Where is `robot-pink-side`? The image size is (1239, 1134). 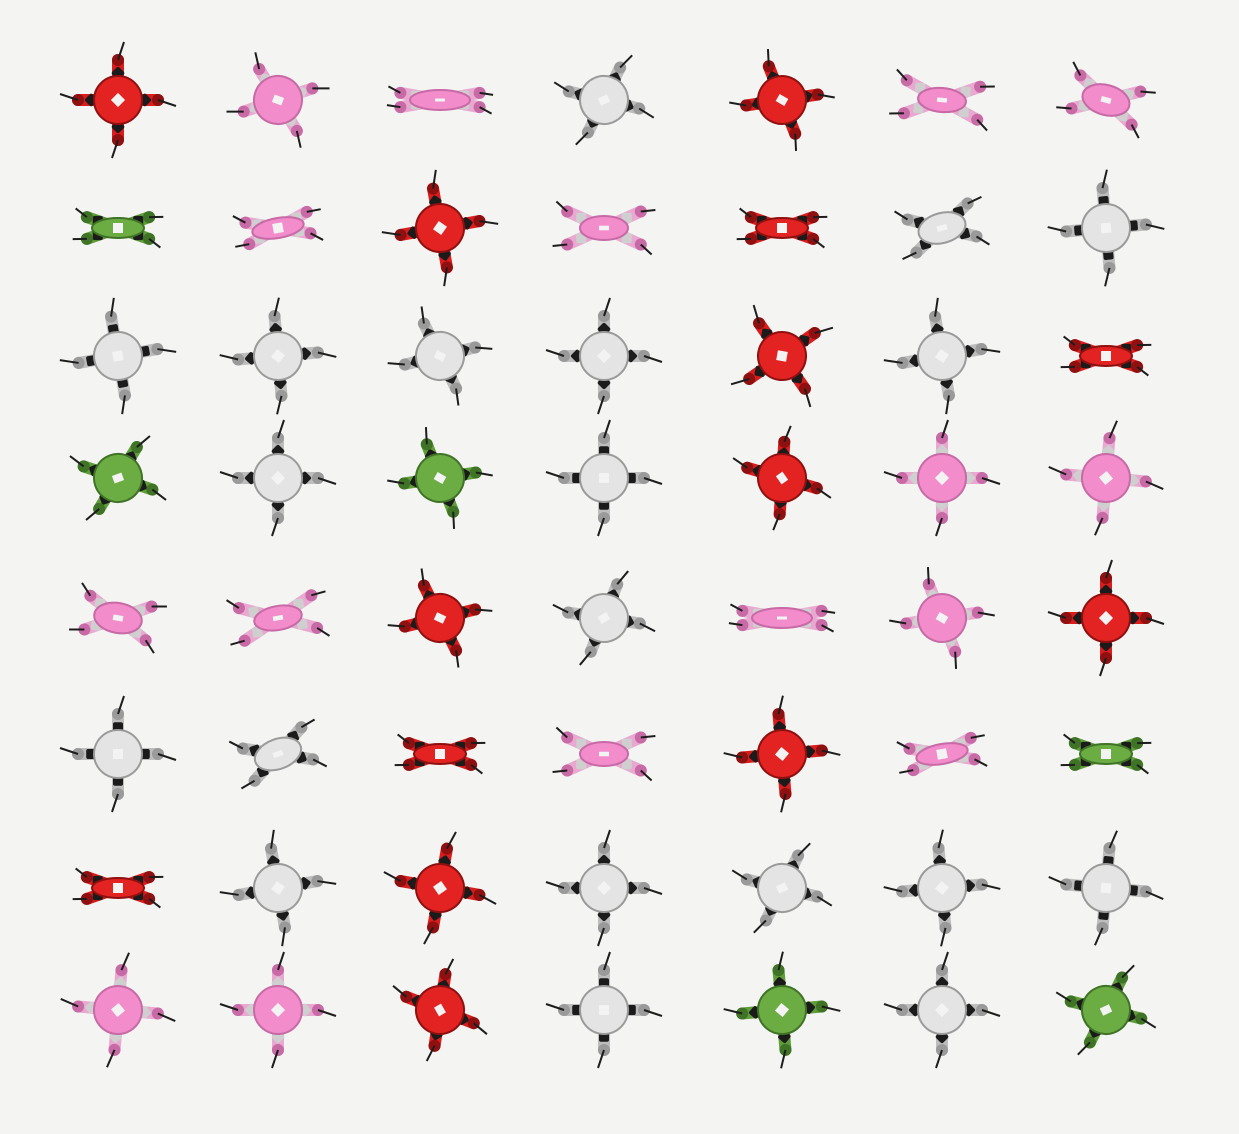 robot-pink-side is located at coordinates (782, 618).